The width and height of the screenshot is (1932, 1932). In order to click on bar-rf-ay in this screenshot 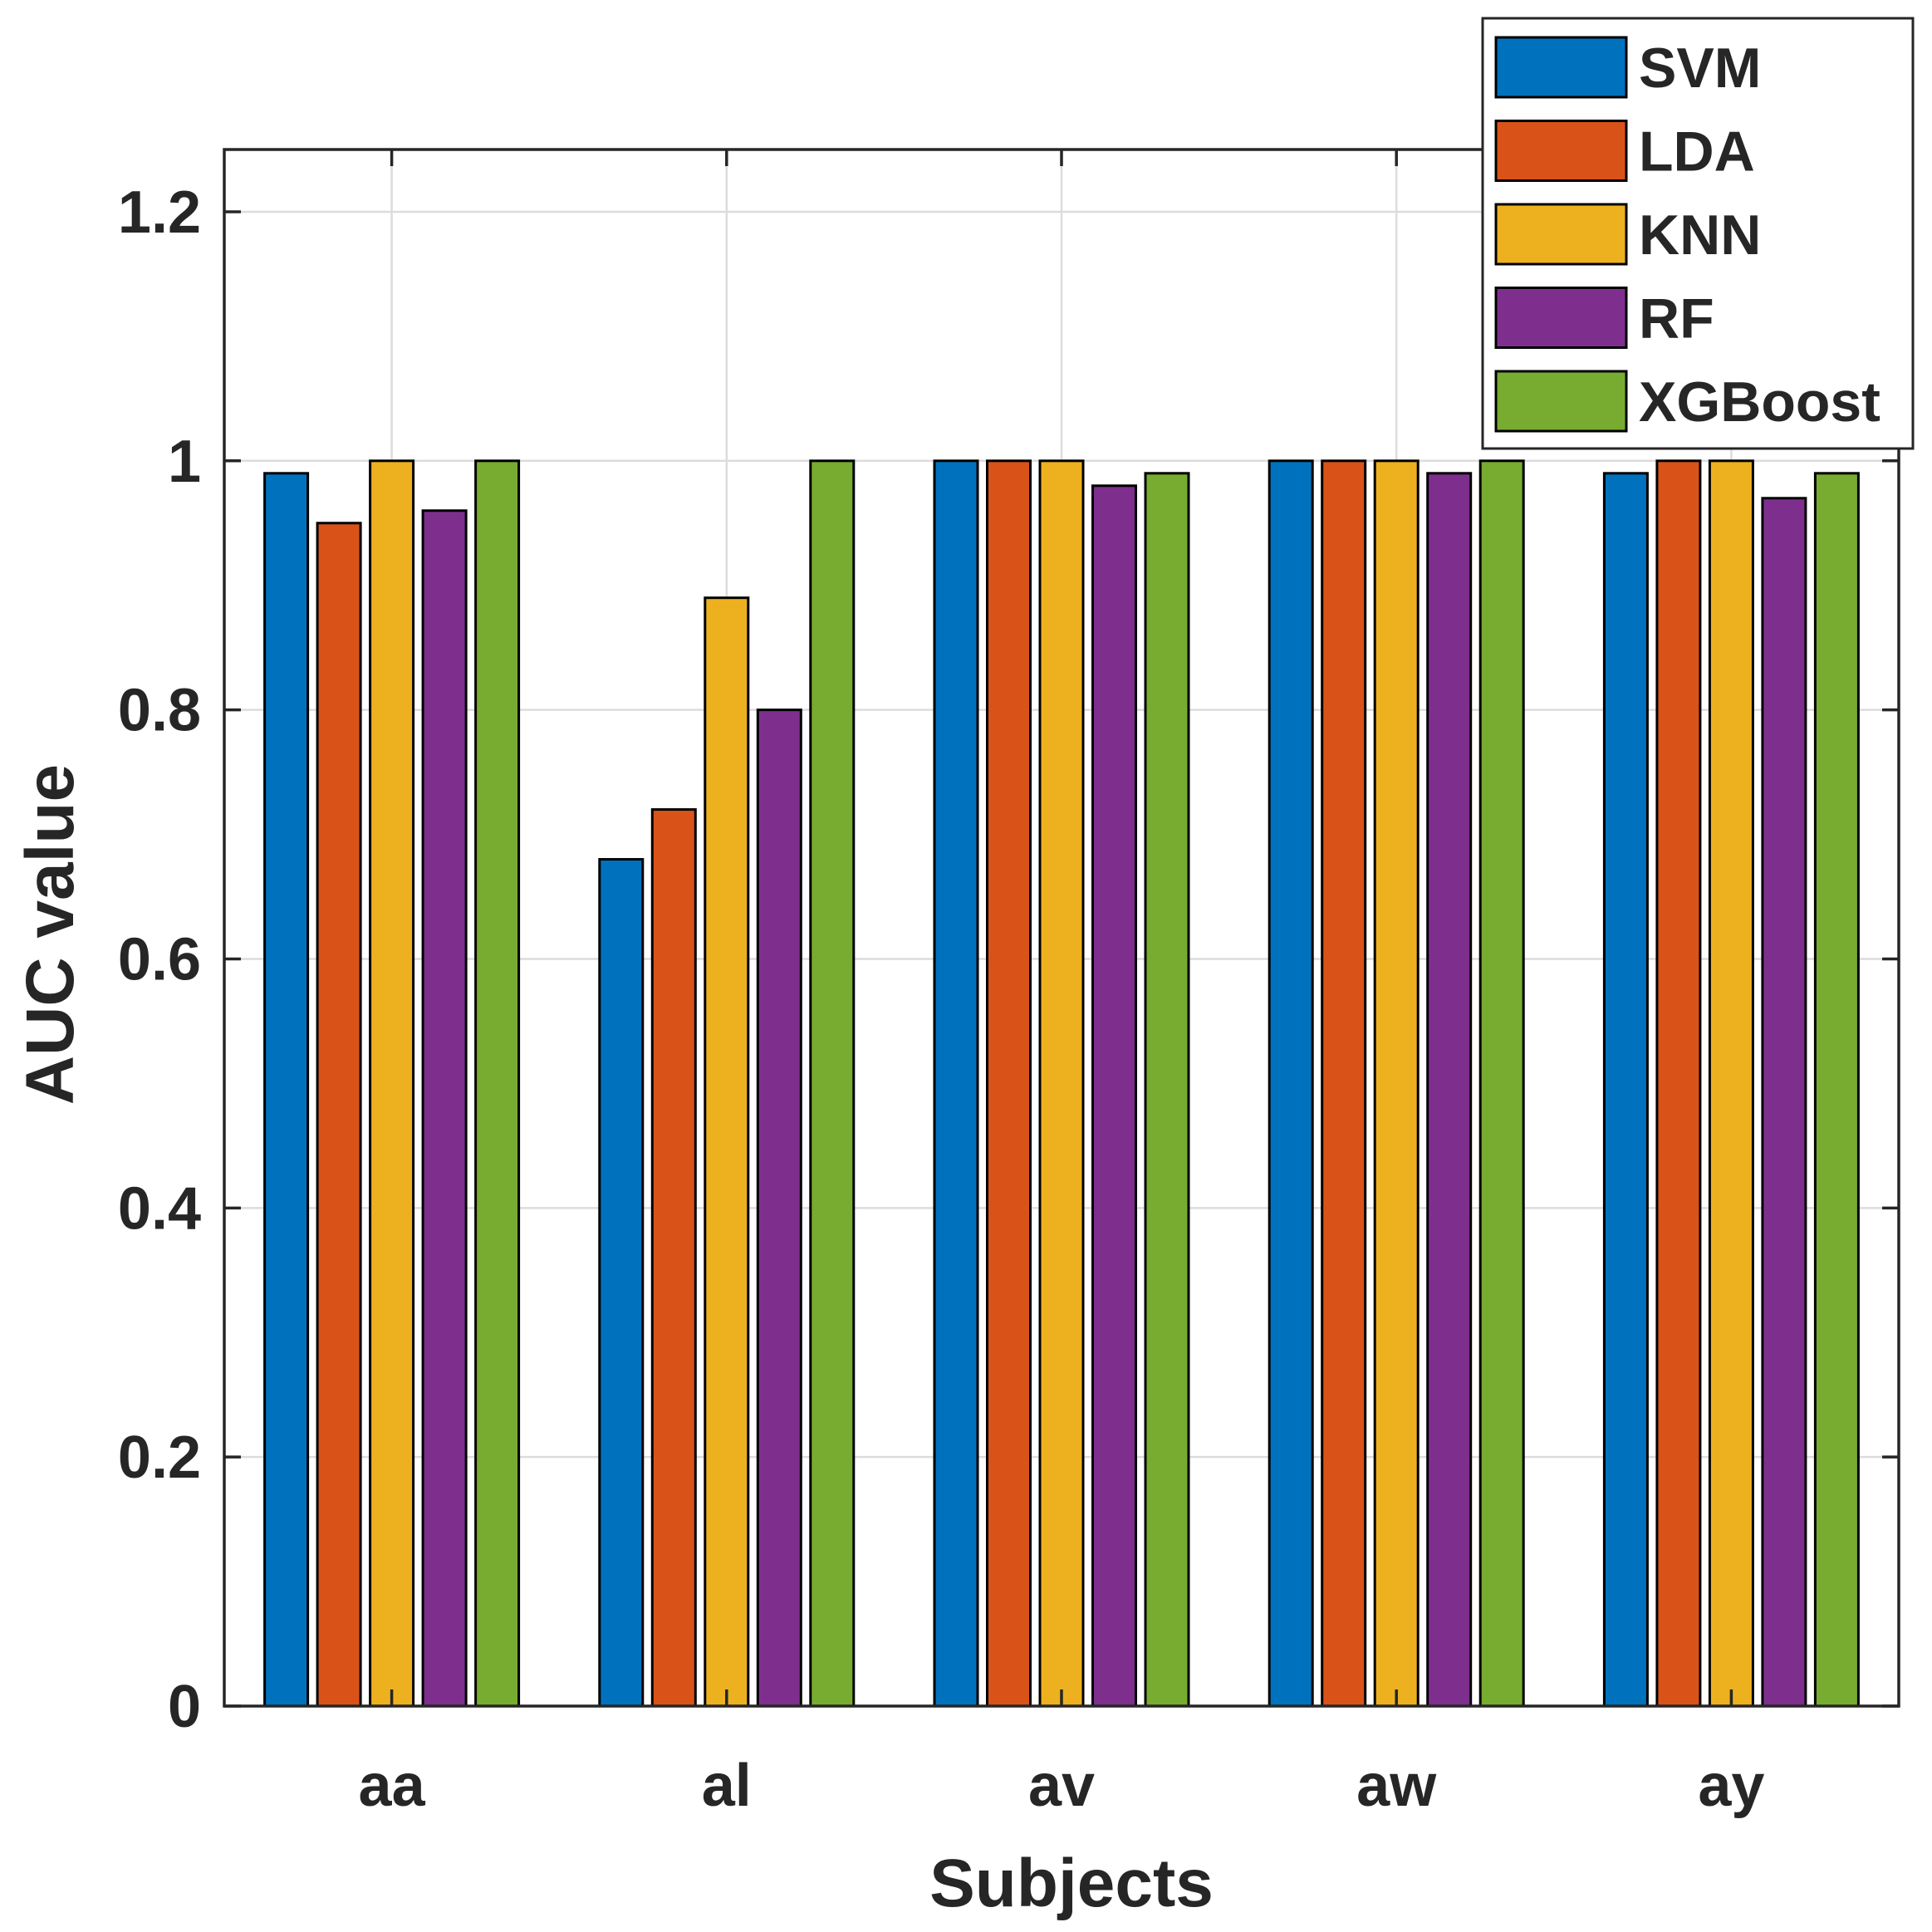, I will do `click(1784, 1102)`.